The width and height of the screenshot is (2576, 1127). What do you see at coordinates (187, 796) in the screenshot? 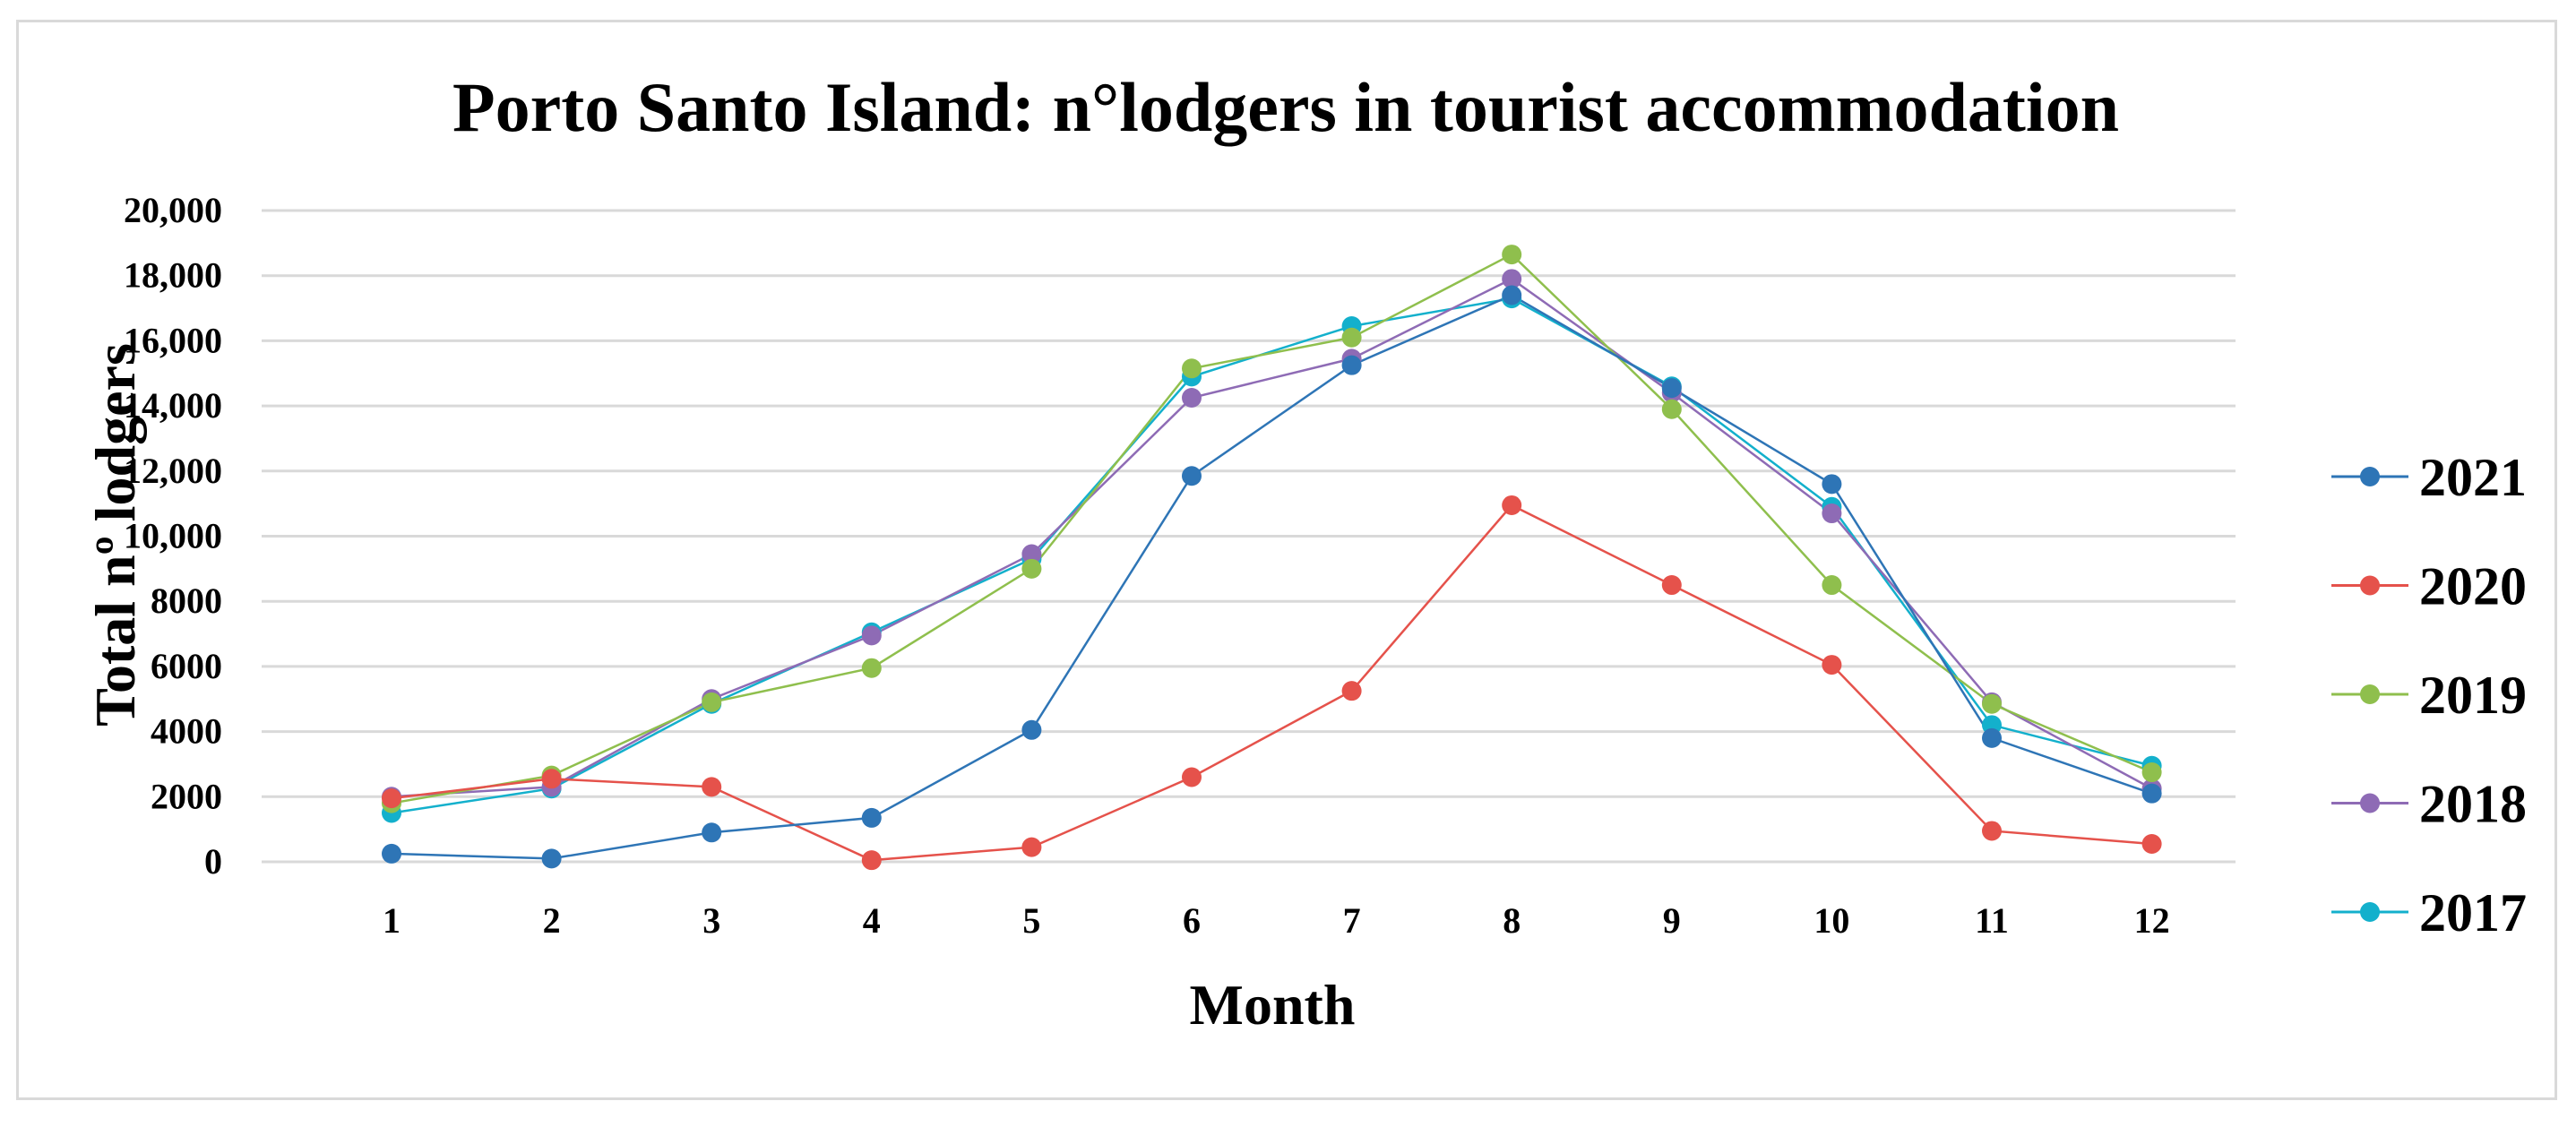
I see `y-tick-label: 2000` at bounding box center [187, 796].